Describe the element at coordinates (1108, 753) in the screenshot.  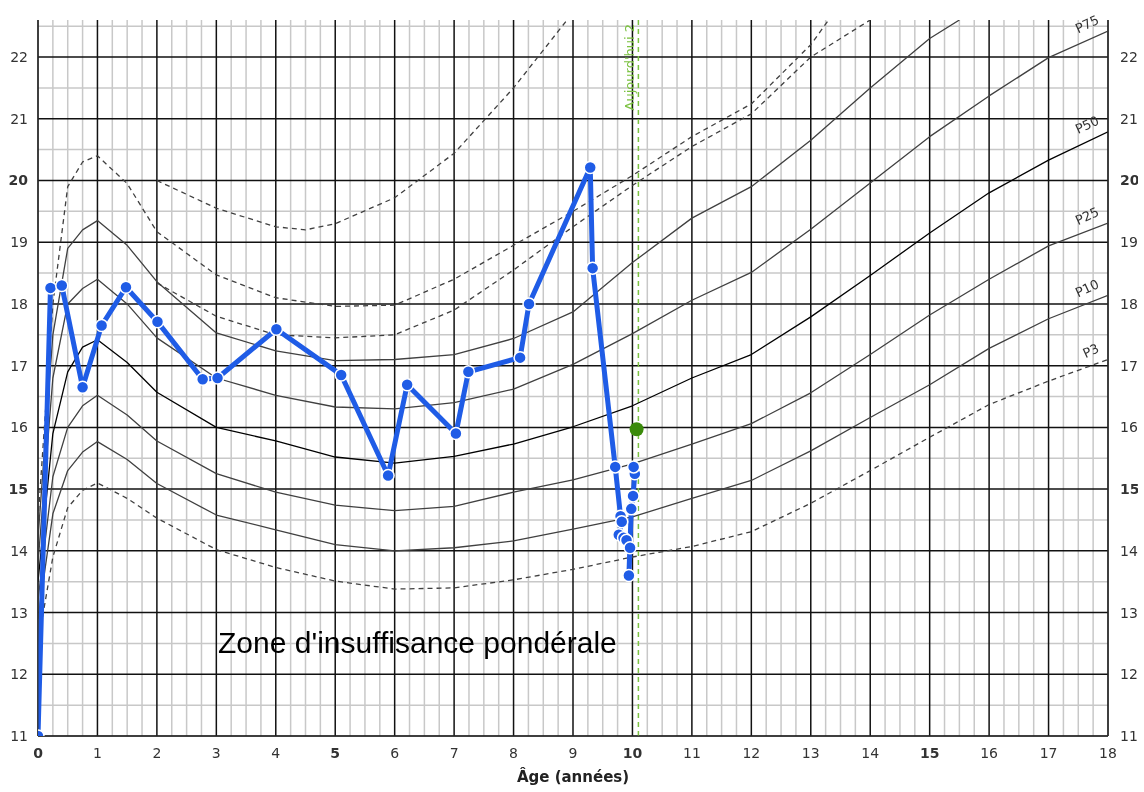
I see `x-tick-label: 18` at that location.